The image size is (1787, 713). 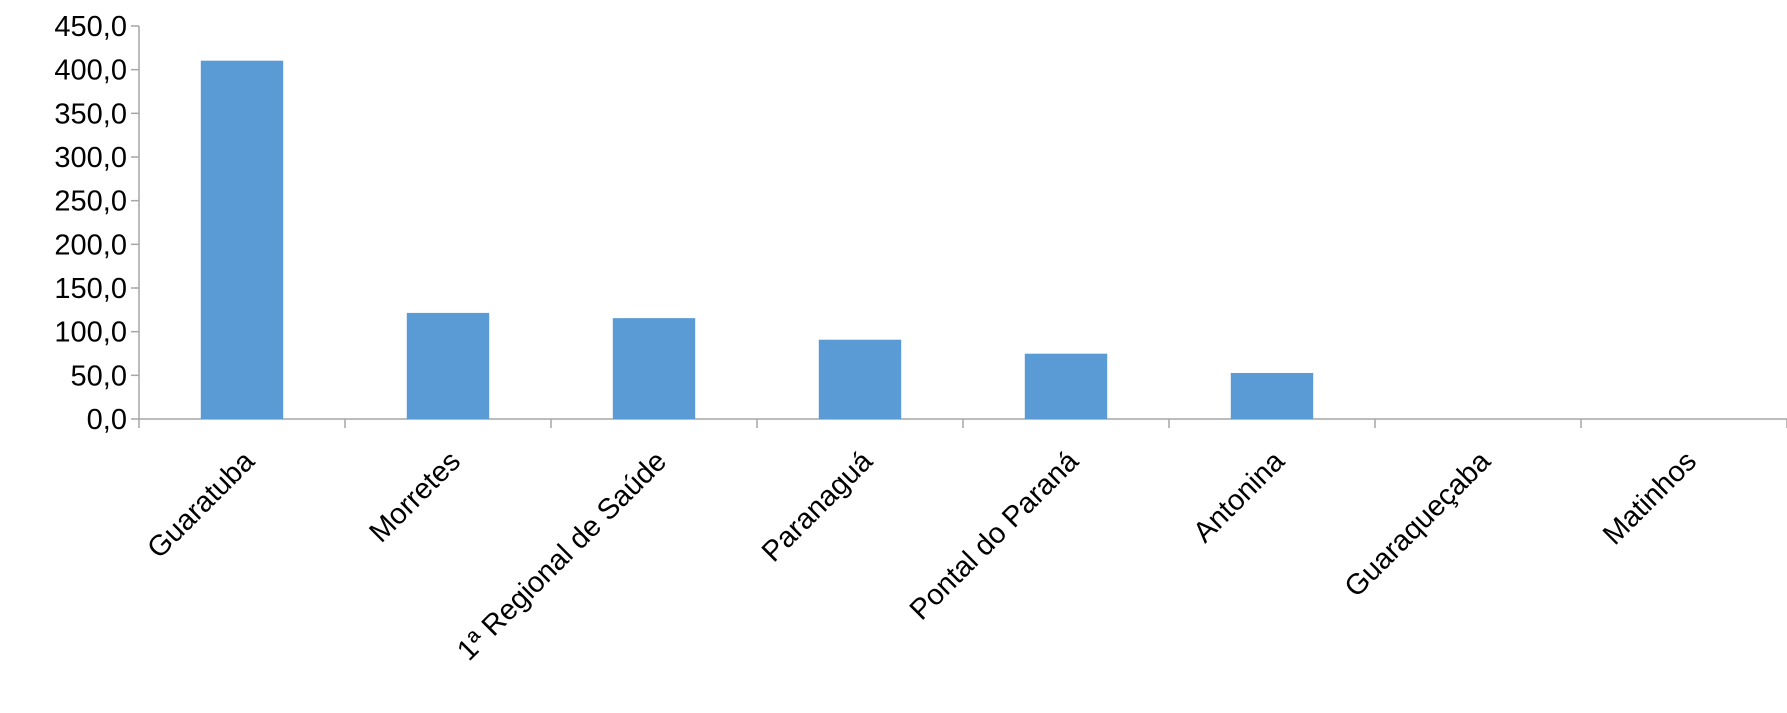 What do you see at coordinates (90, 27) in the screenshot?
I see `y-tick-label: 450,0` at bounding box center [90, 27].